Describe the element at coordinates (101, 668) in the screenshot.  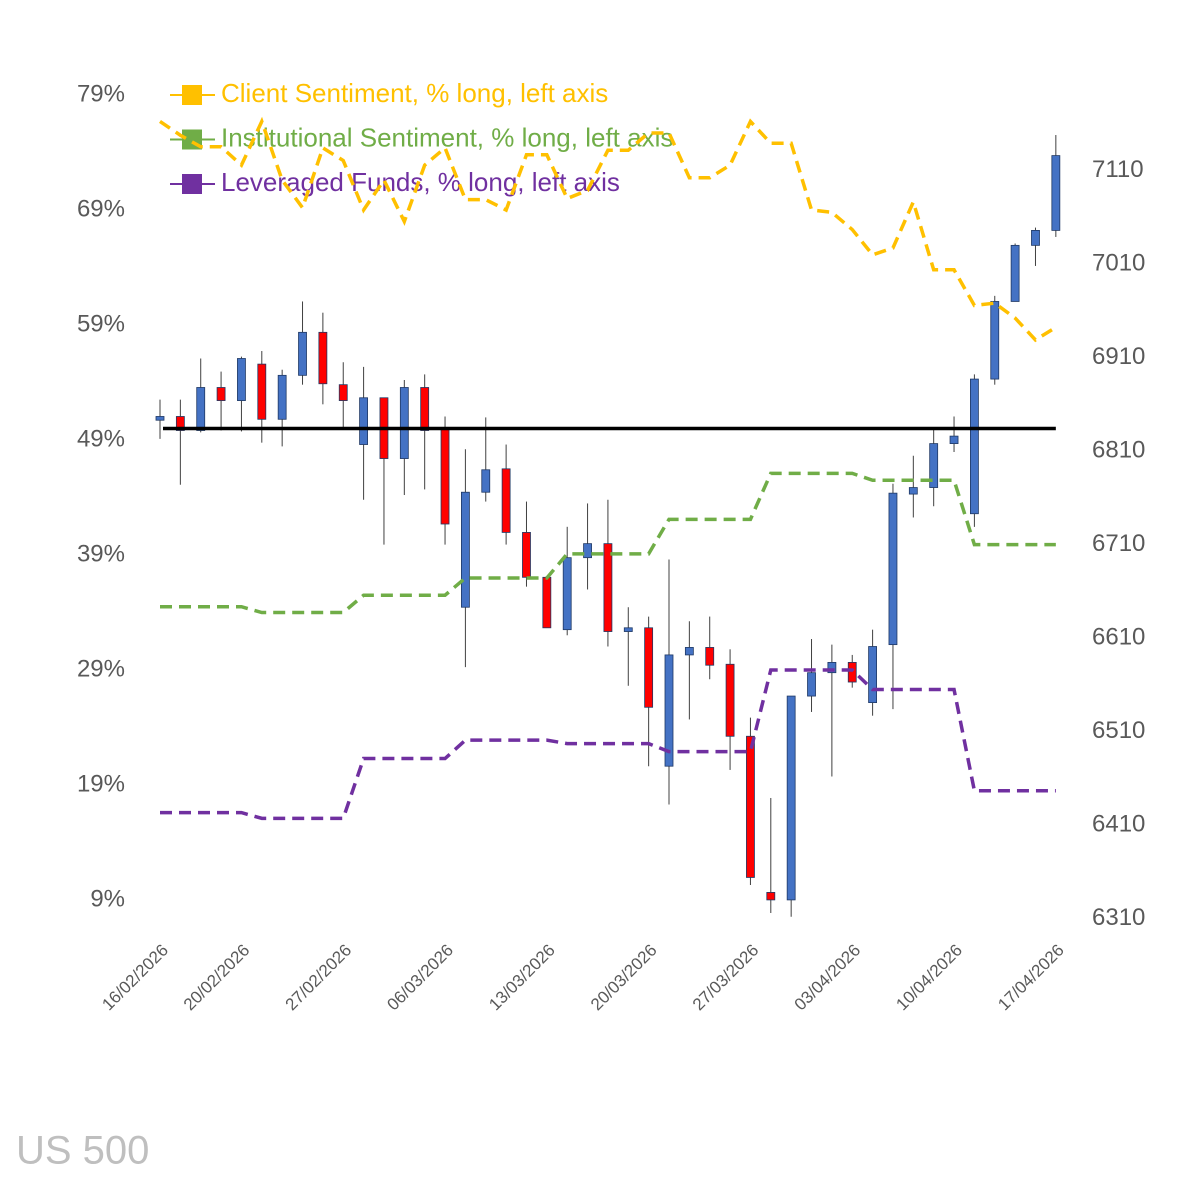
I see `y-tick-label: 29%` at that location.